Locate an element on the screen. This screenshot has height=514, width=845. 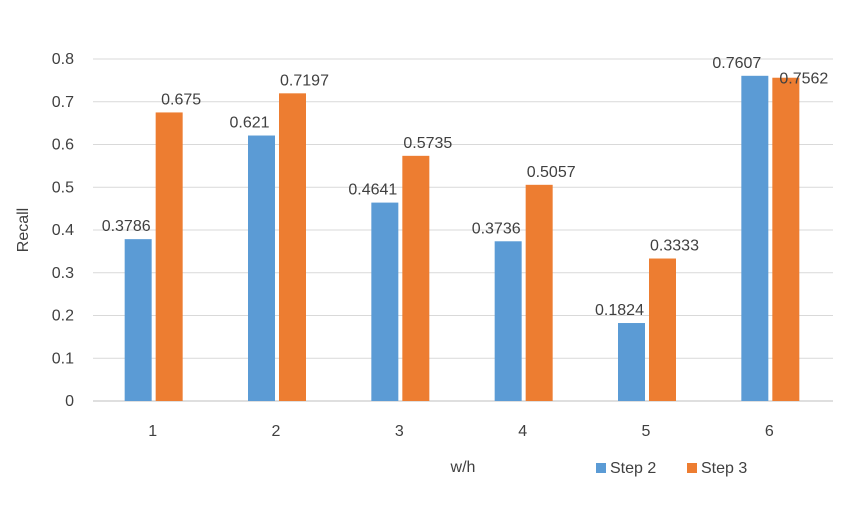
y-axis-ticks: 0 0.1 0.2 0.3 0.4 0.5 0.6 0.7 0.8 is located at coordinates (63, 230).